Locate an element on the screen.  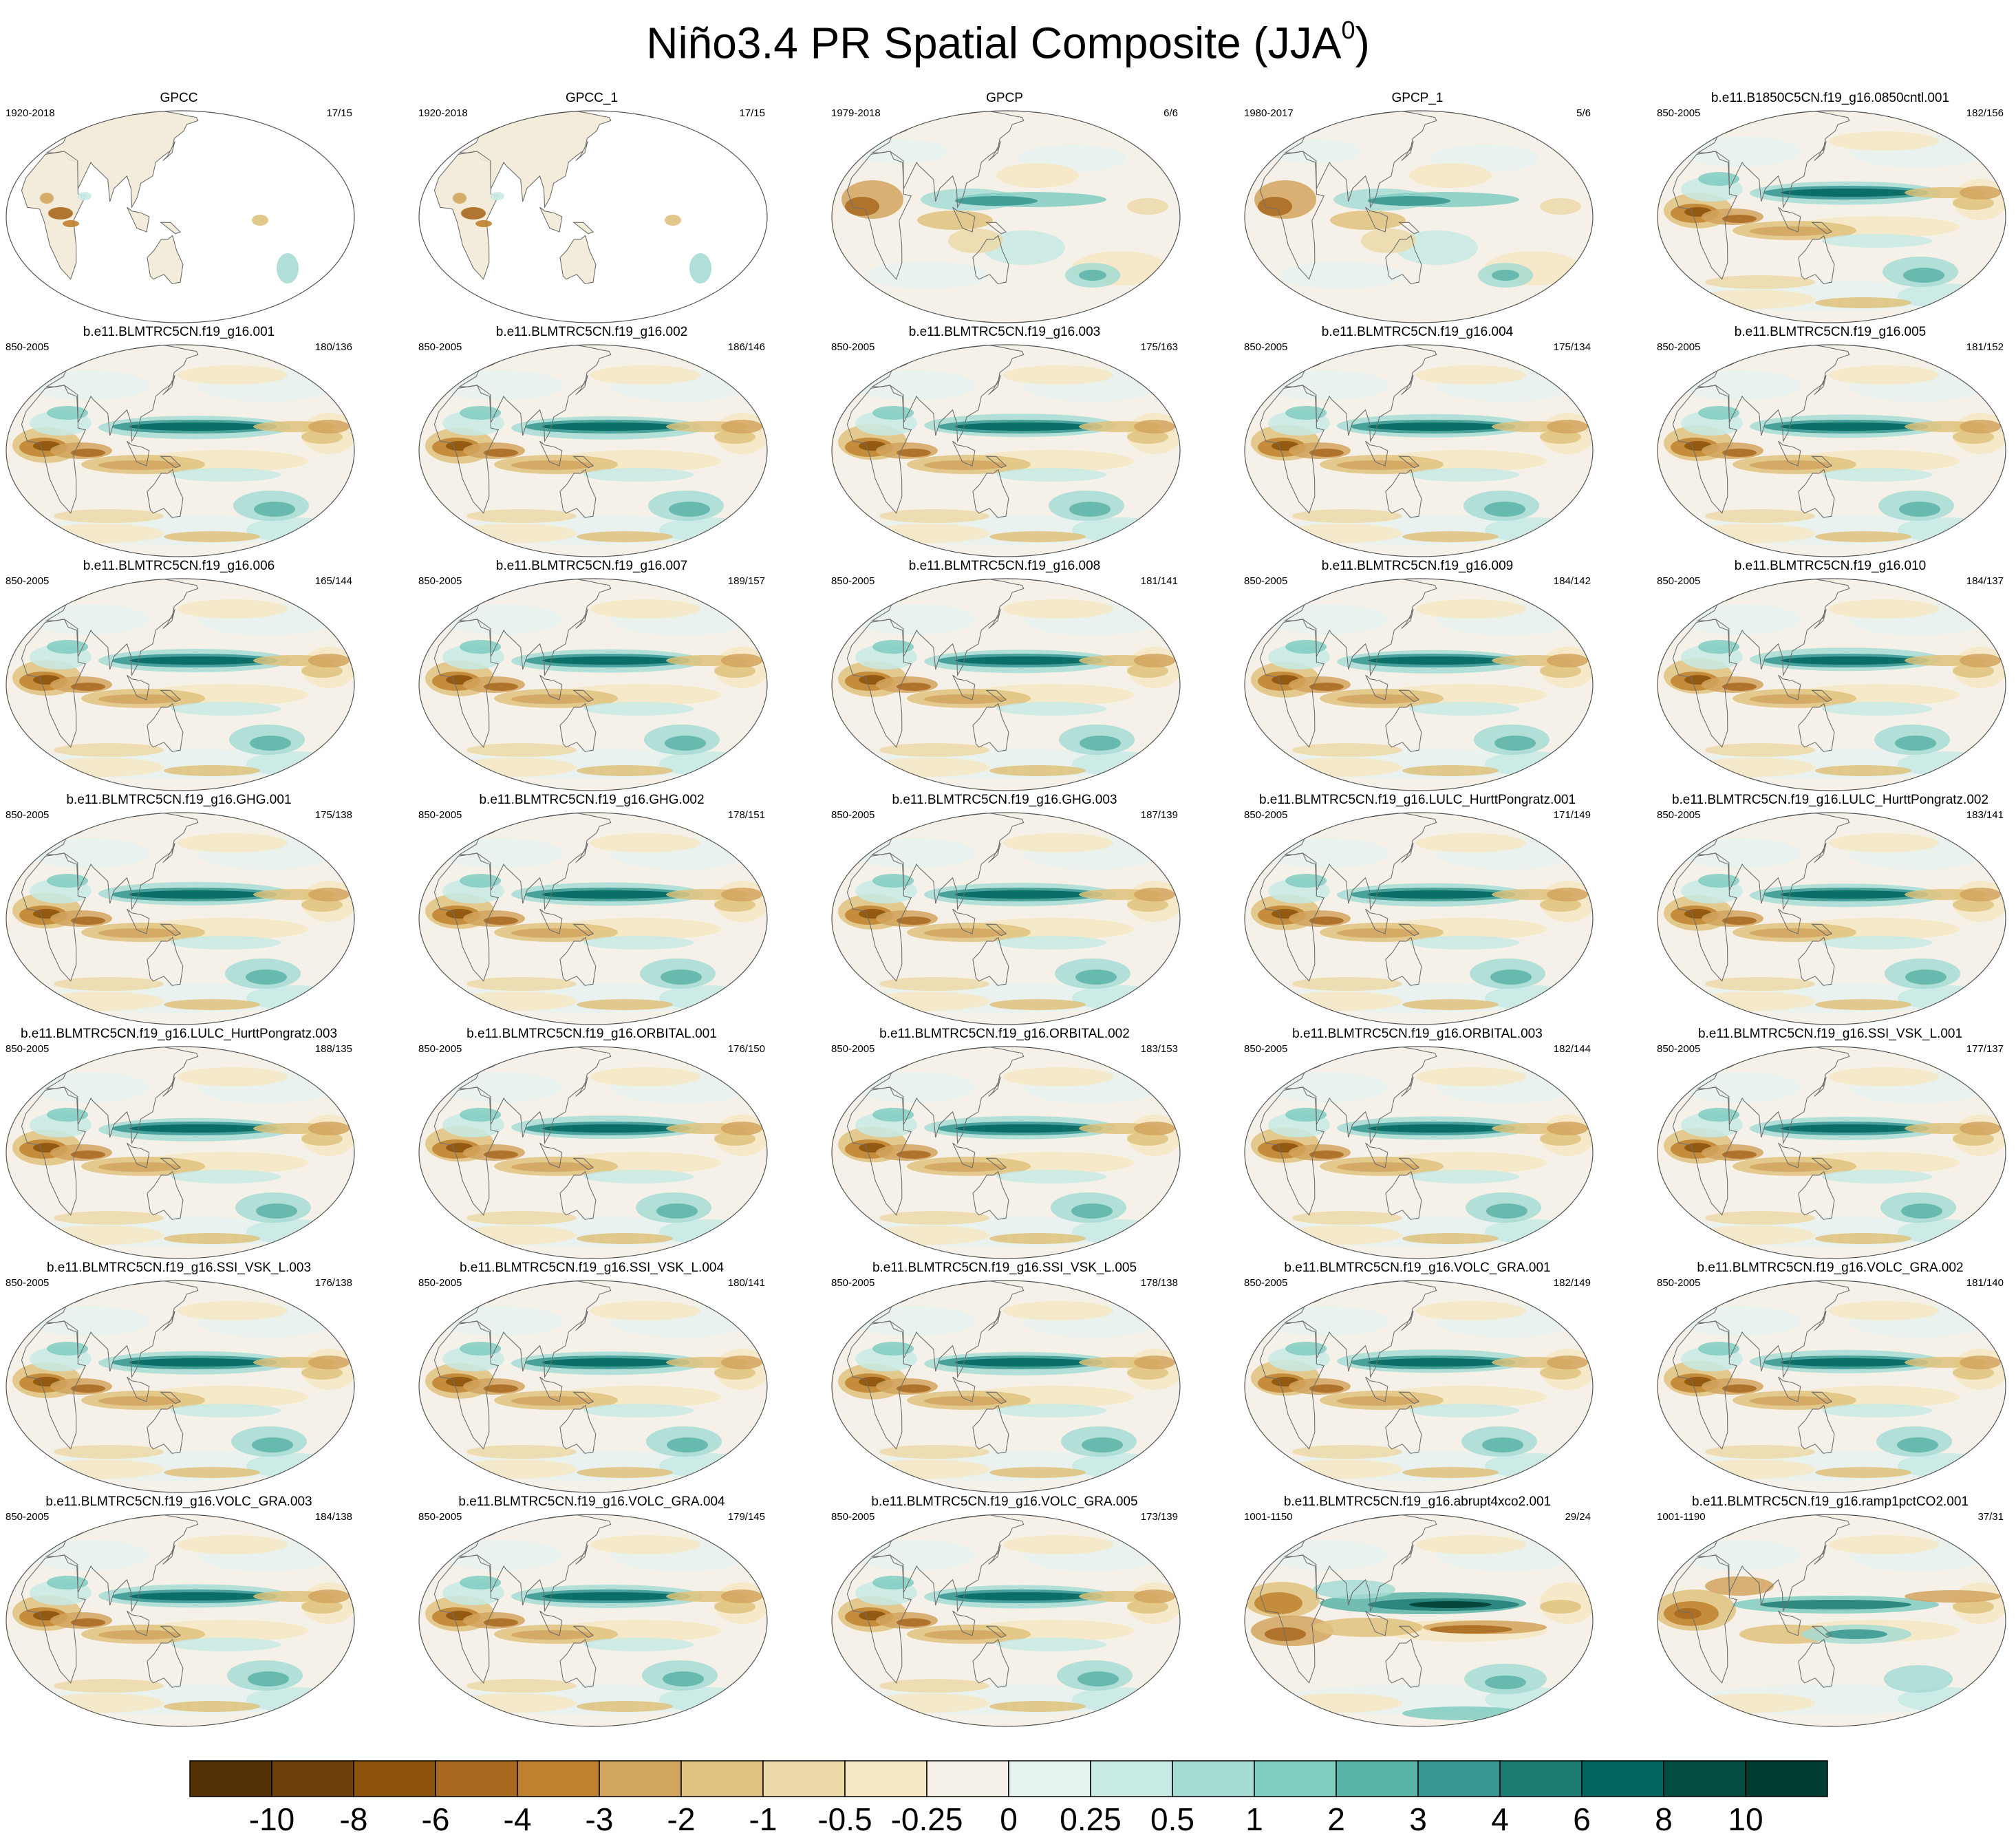
colorbar-tick-label: 4 is located at coordinates (1500, 1819).